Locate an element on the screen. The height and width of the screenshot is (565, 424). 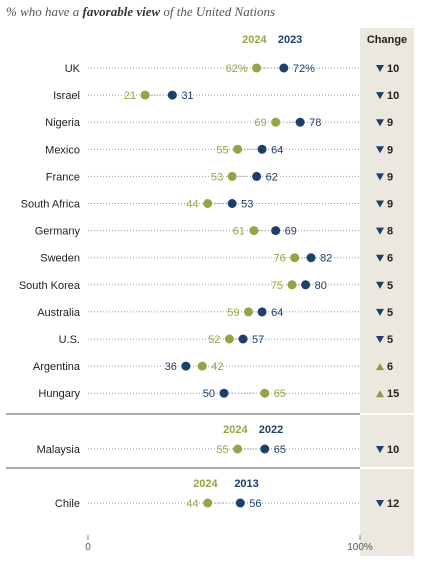
country-label: Mexico is located at coordinates (62, 150).